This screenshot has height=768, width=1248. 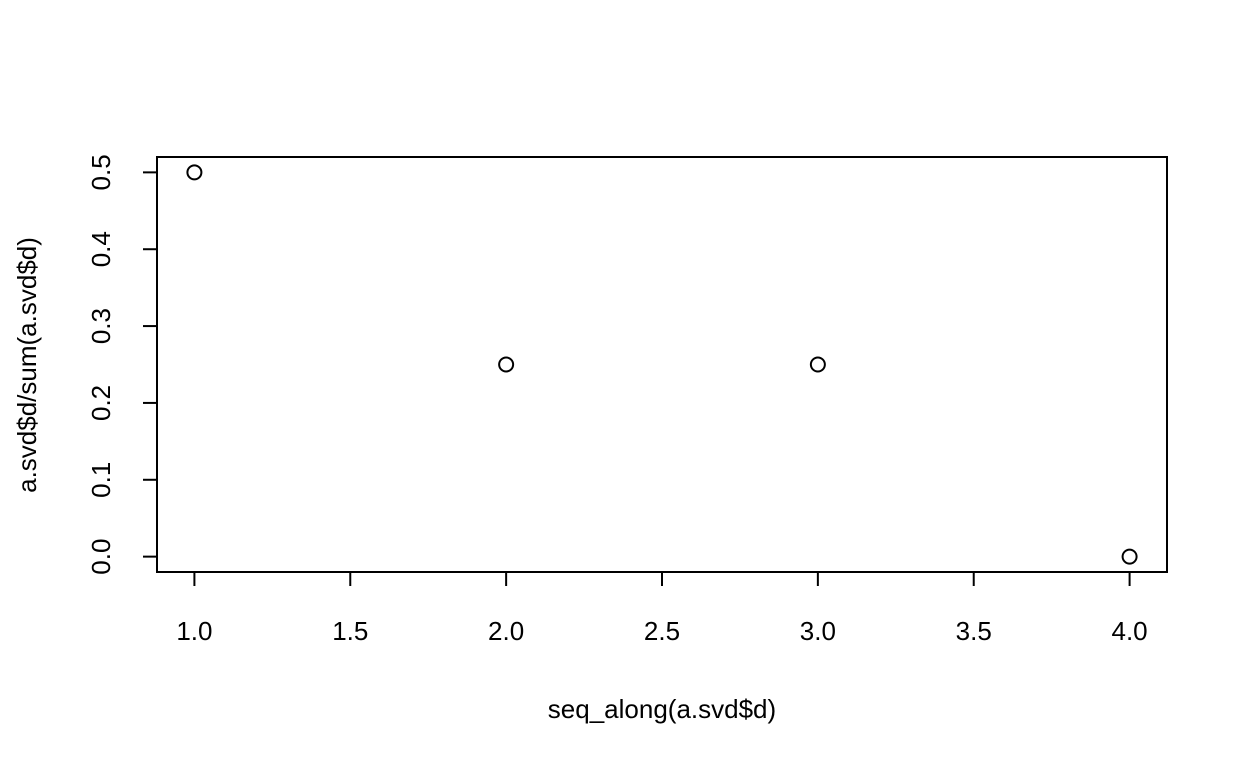 What do you see at coordinates (194, 631) in the screenshot?
I see `x-tick-label: 1.0` at bounding box center [194, 631].